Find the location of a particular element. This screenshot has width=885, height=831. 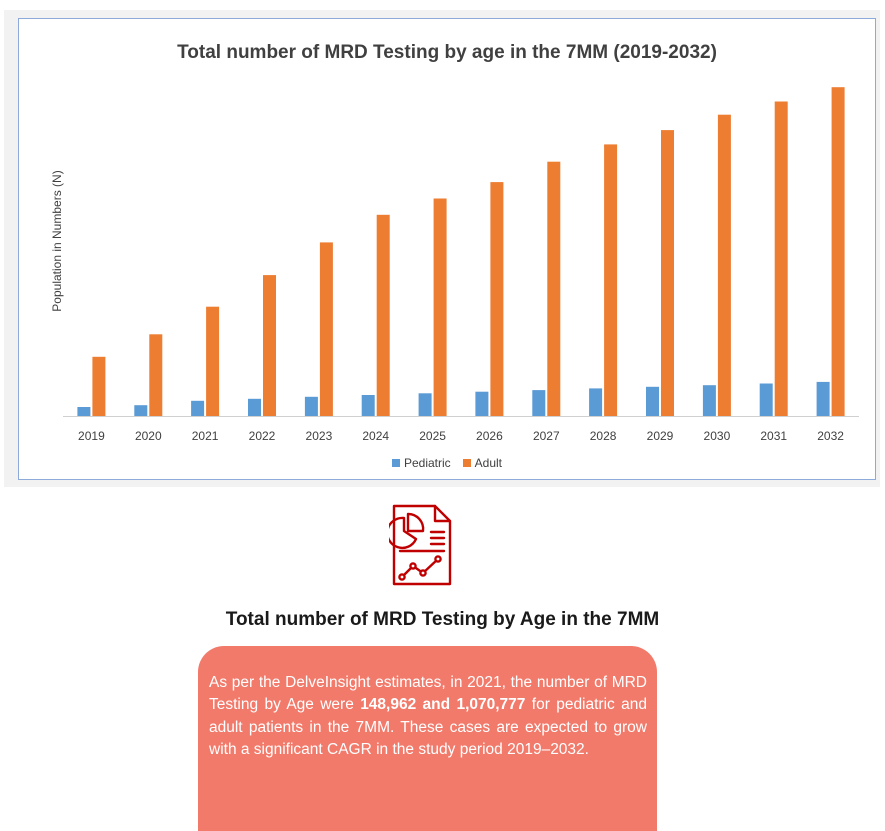

bar-adult-2021 is located at coordinates (213, 361).